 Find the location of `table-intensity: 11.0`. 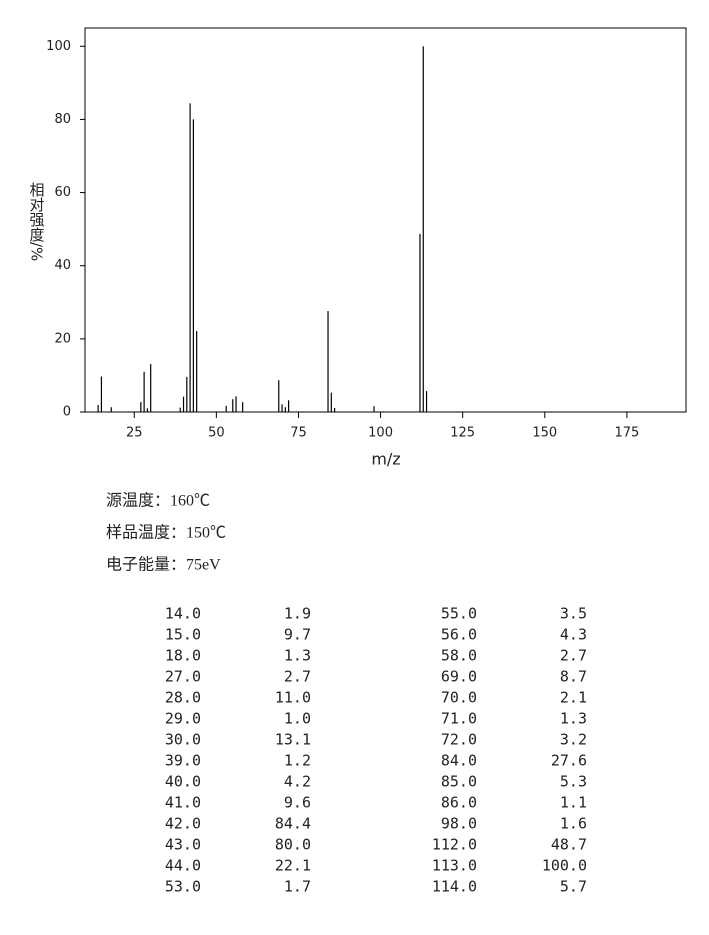

table-intensity: 11.0 is located at coordinates (293, 698).